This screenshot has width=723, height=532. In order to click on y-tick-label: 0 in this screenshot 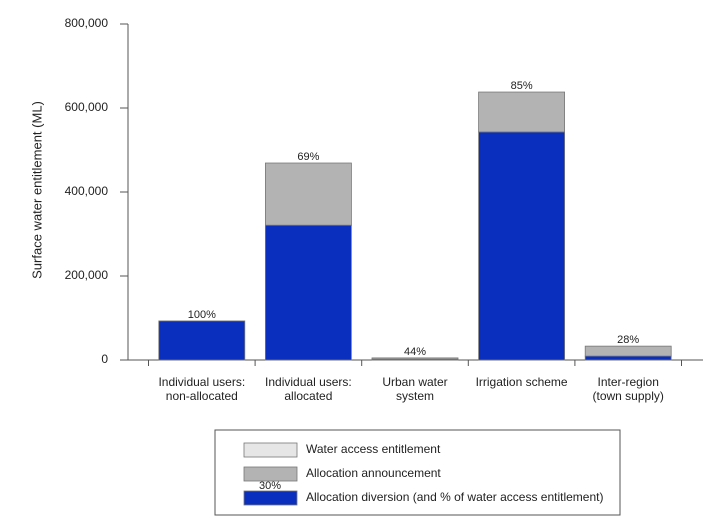, I will do `click(104, 359)`.